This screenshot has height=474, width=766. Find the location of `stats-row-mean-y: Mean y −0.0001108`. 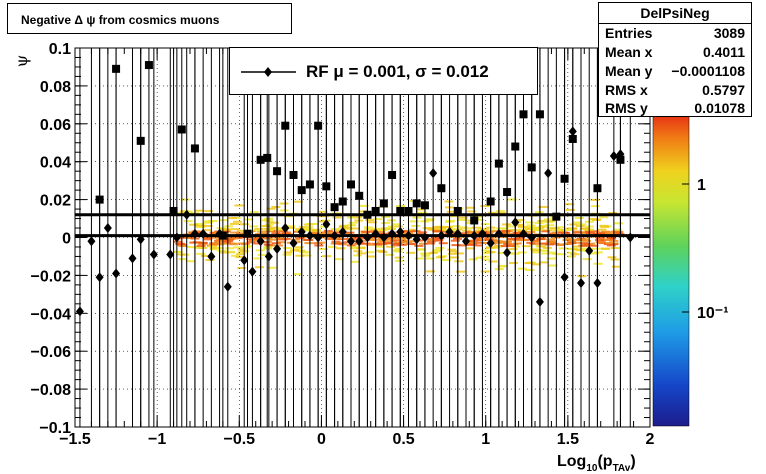

stats-row-mean-y: Mean y −0.0001108 is located at coordinates (675, 71).